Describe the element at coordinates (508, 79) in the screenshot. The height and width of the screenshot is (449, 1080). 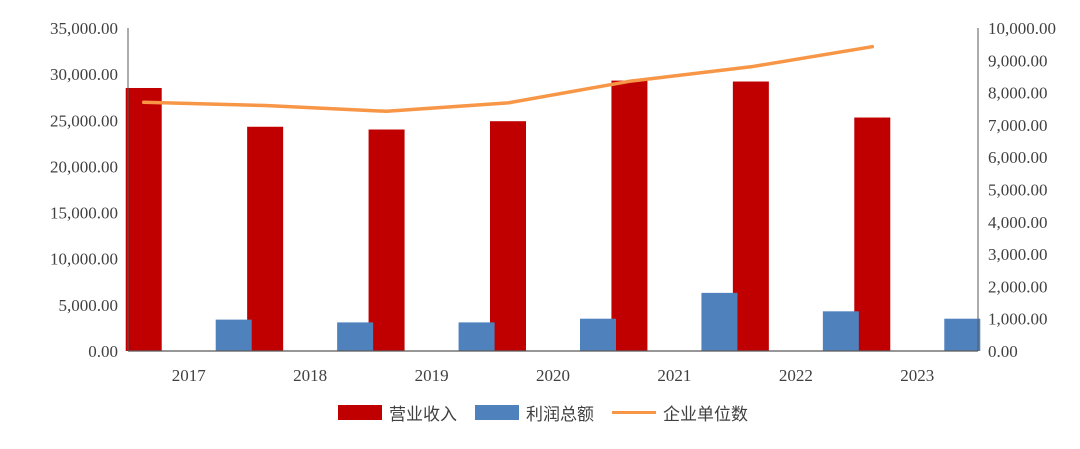
I see `line-enterprises` at that location.